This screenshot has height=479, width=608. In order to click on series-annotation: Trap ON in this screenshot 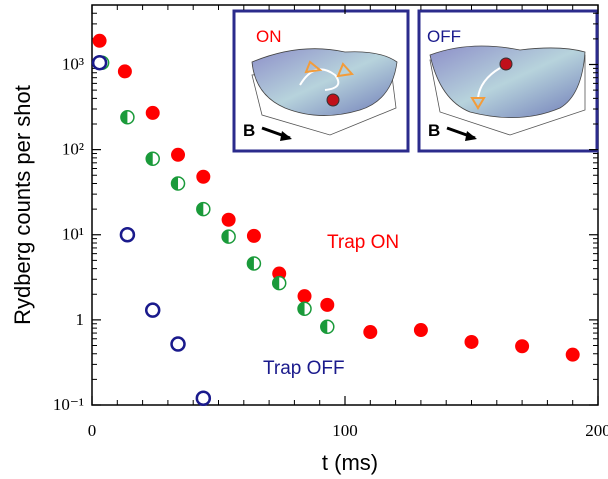, I will do `click(363, 242)`.